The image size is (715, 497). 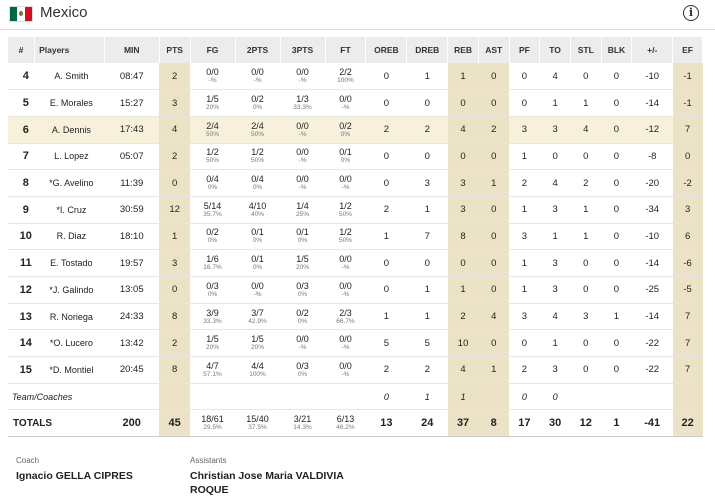 I want to click on col-header-reb: REB, so click(x=463, y=50).